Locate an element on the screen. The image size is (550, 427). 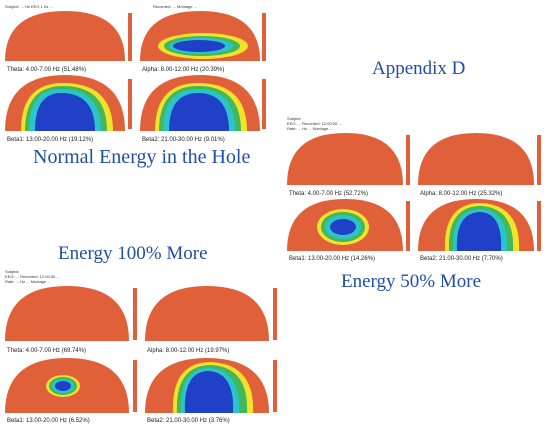
band-label: Alpha: 8.00-12.00 Hz (20.39%) is located at coordinates (183, 70).